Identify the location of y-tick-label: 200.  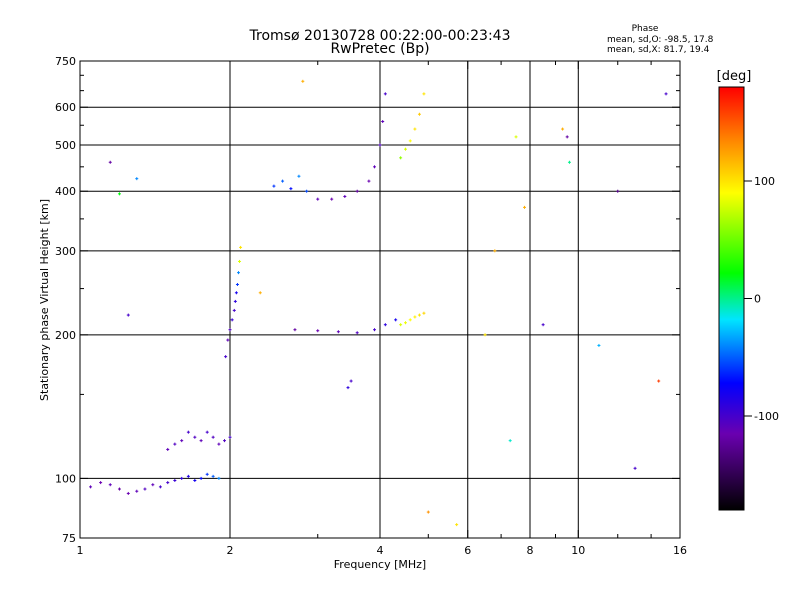
(65, 335).